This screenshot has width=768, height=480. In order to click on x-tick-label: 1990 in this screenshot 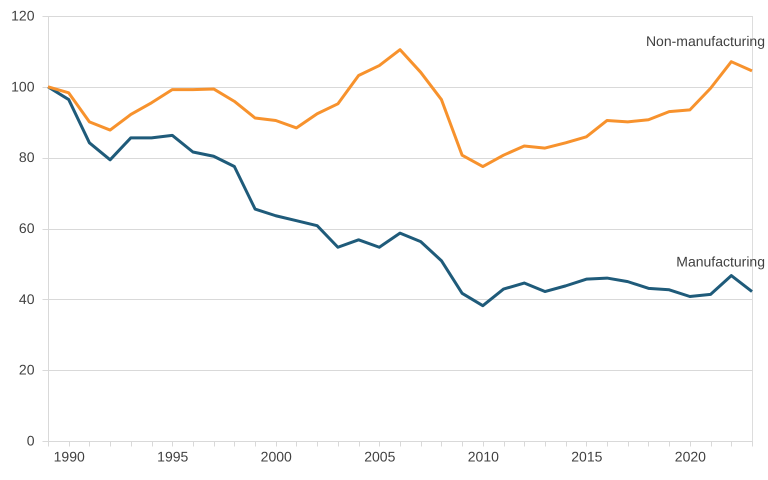, I will do `click(69, 456)`.